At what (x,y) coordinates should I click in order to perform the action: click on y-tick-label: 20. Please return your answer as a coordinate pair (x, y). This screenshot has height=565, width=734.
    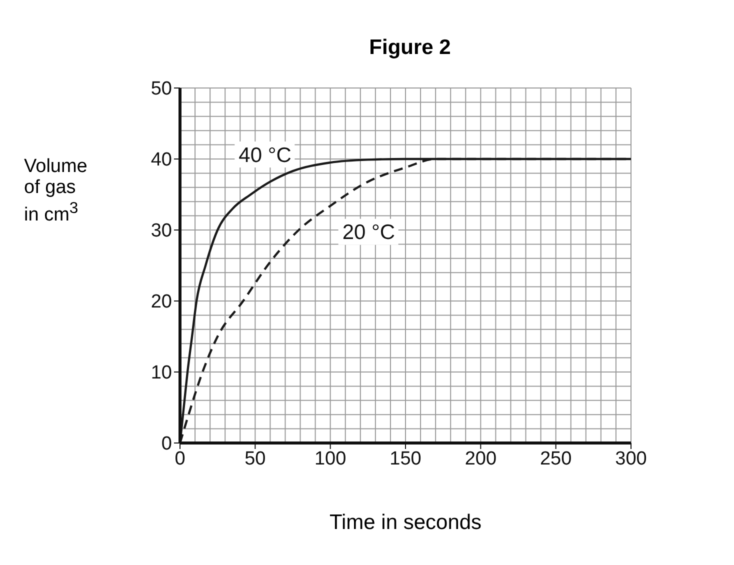
    Looking at the image, I should click on (161, 302).